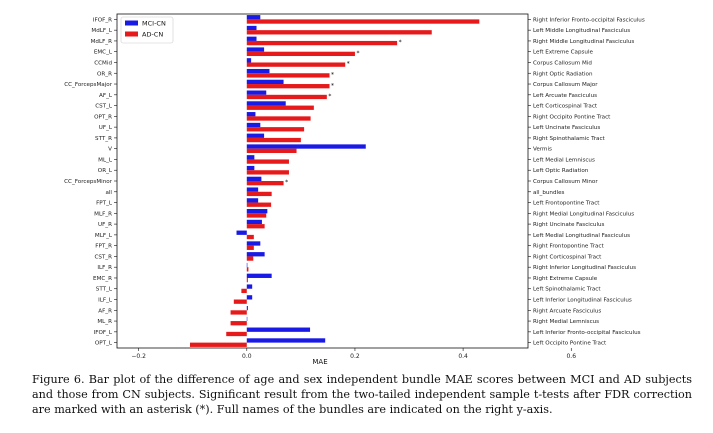 This screenshot has width=713, height=433. Describe the element at coordinates (566, 204) in the screenshot. I see `y-label-right: Left Frontopontine Tract` at that location.